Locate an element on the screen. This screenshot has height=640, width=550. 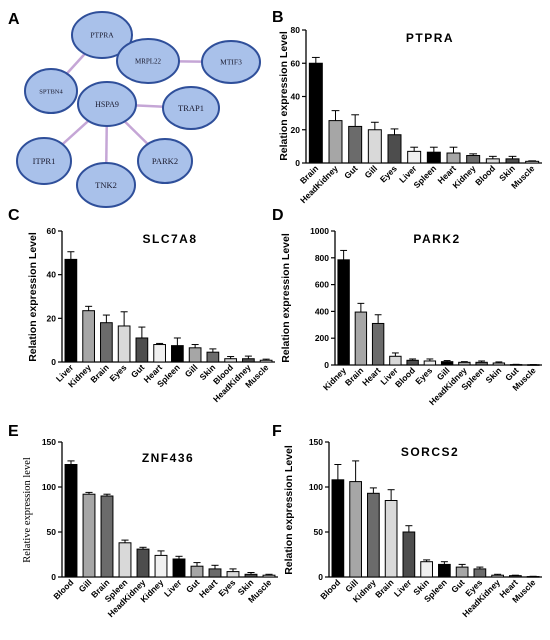
network-node-itpr1: ITPR1 is located at coordinates (44, 161).